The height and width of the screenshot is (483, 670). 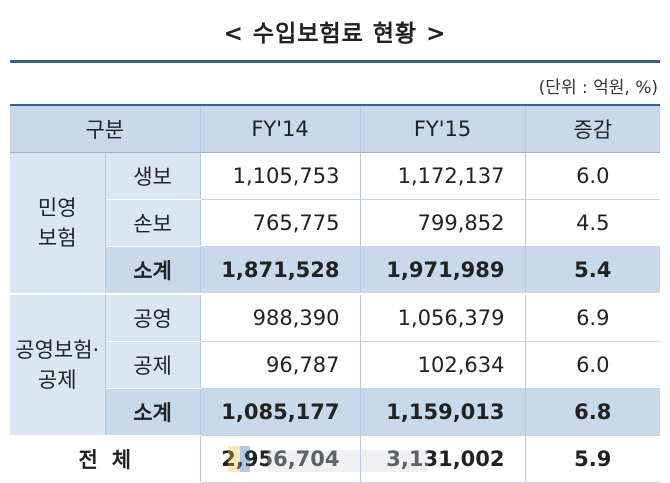 What do you see at coordinates (348, 461) in the screenshot?
I see `watermark-text-shape` at bounding box center [348, 461].